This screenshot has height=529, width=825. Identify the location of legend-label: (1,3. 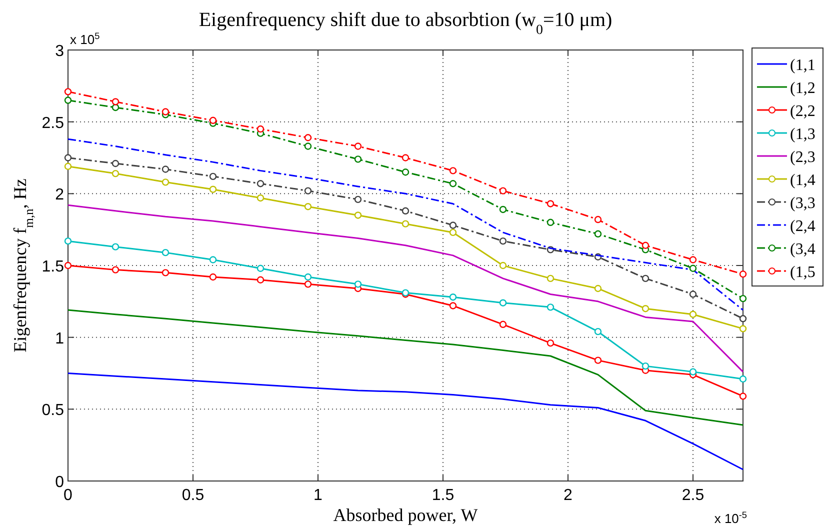
(803, 134).